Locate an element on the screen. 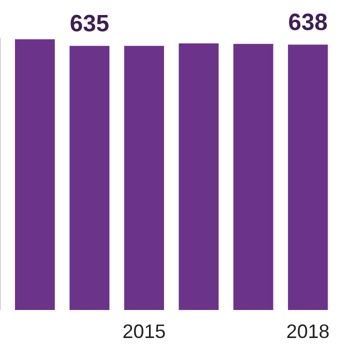 The image size is (349, 349). x-tick-label: 2018 is located at coordinates (308, 331).